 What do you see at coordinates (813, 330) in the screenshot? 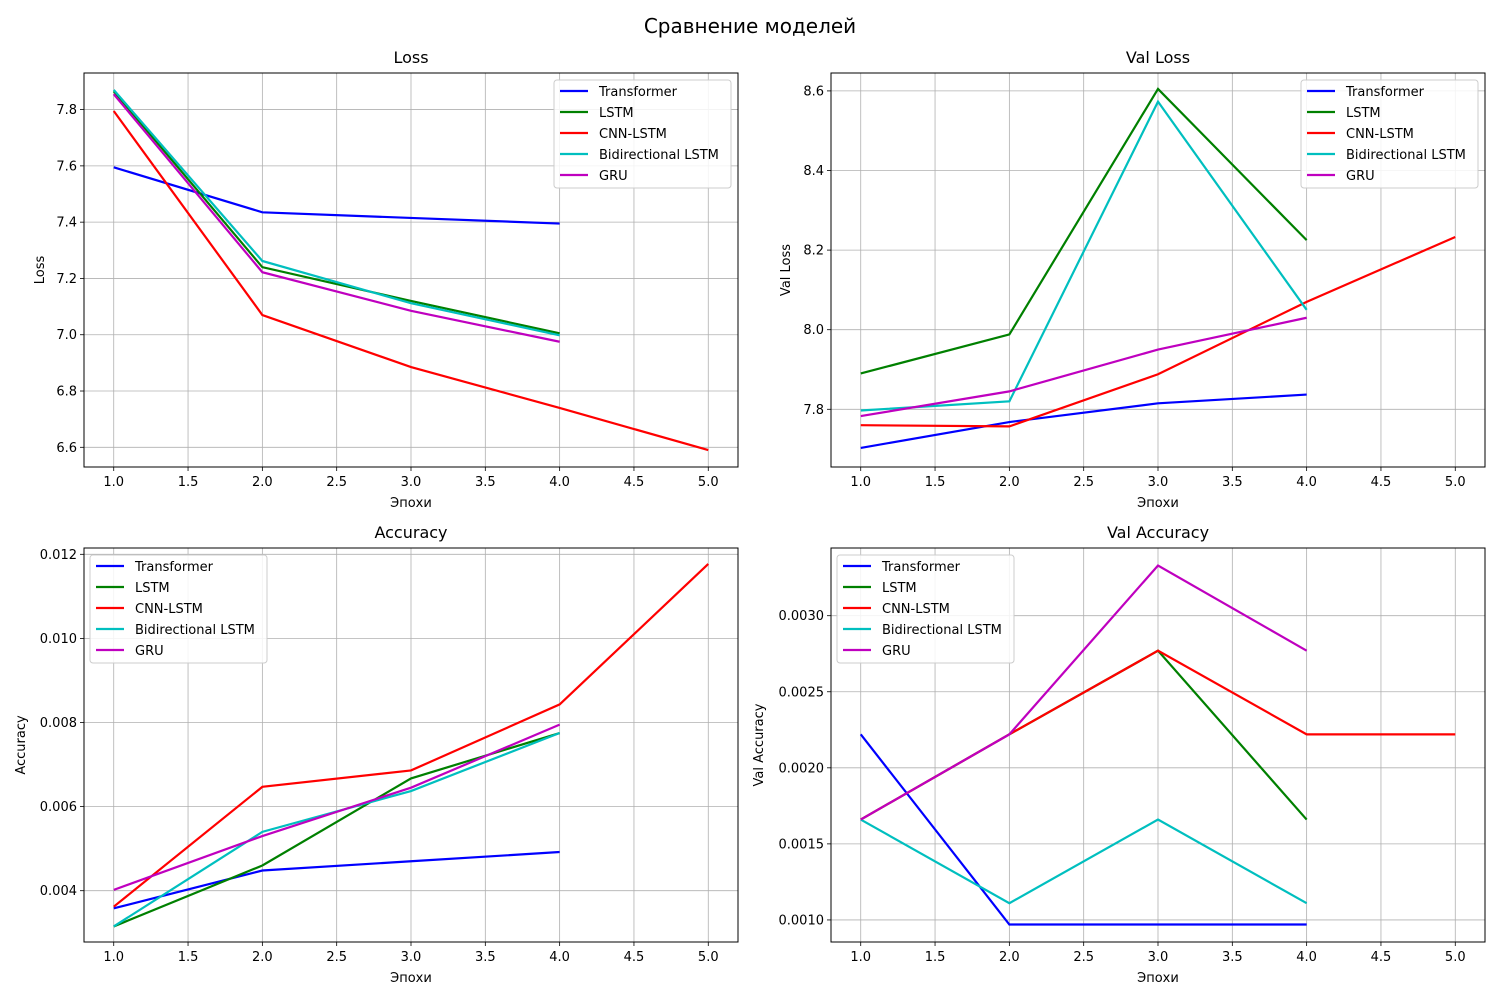
I see `y-tick-label: 8.0` at bounding box center [813, 330].